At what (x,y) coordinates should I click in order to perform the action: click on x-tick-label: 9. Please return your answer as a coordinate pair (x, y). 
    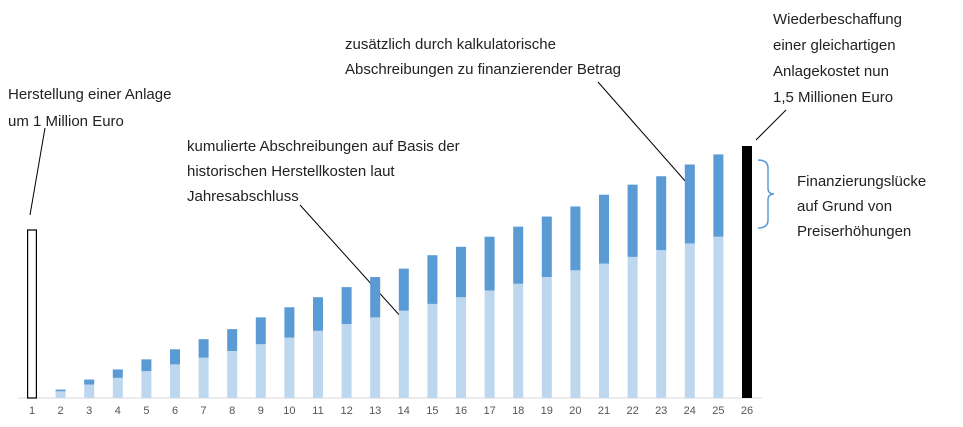
    Looking at the image, I should click on (261, 411).